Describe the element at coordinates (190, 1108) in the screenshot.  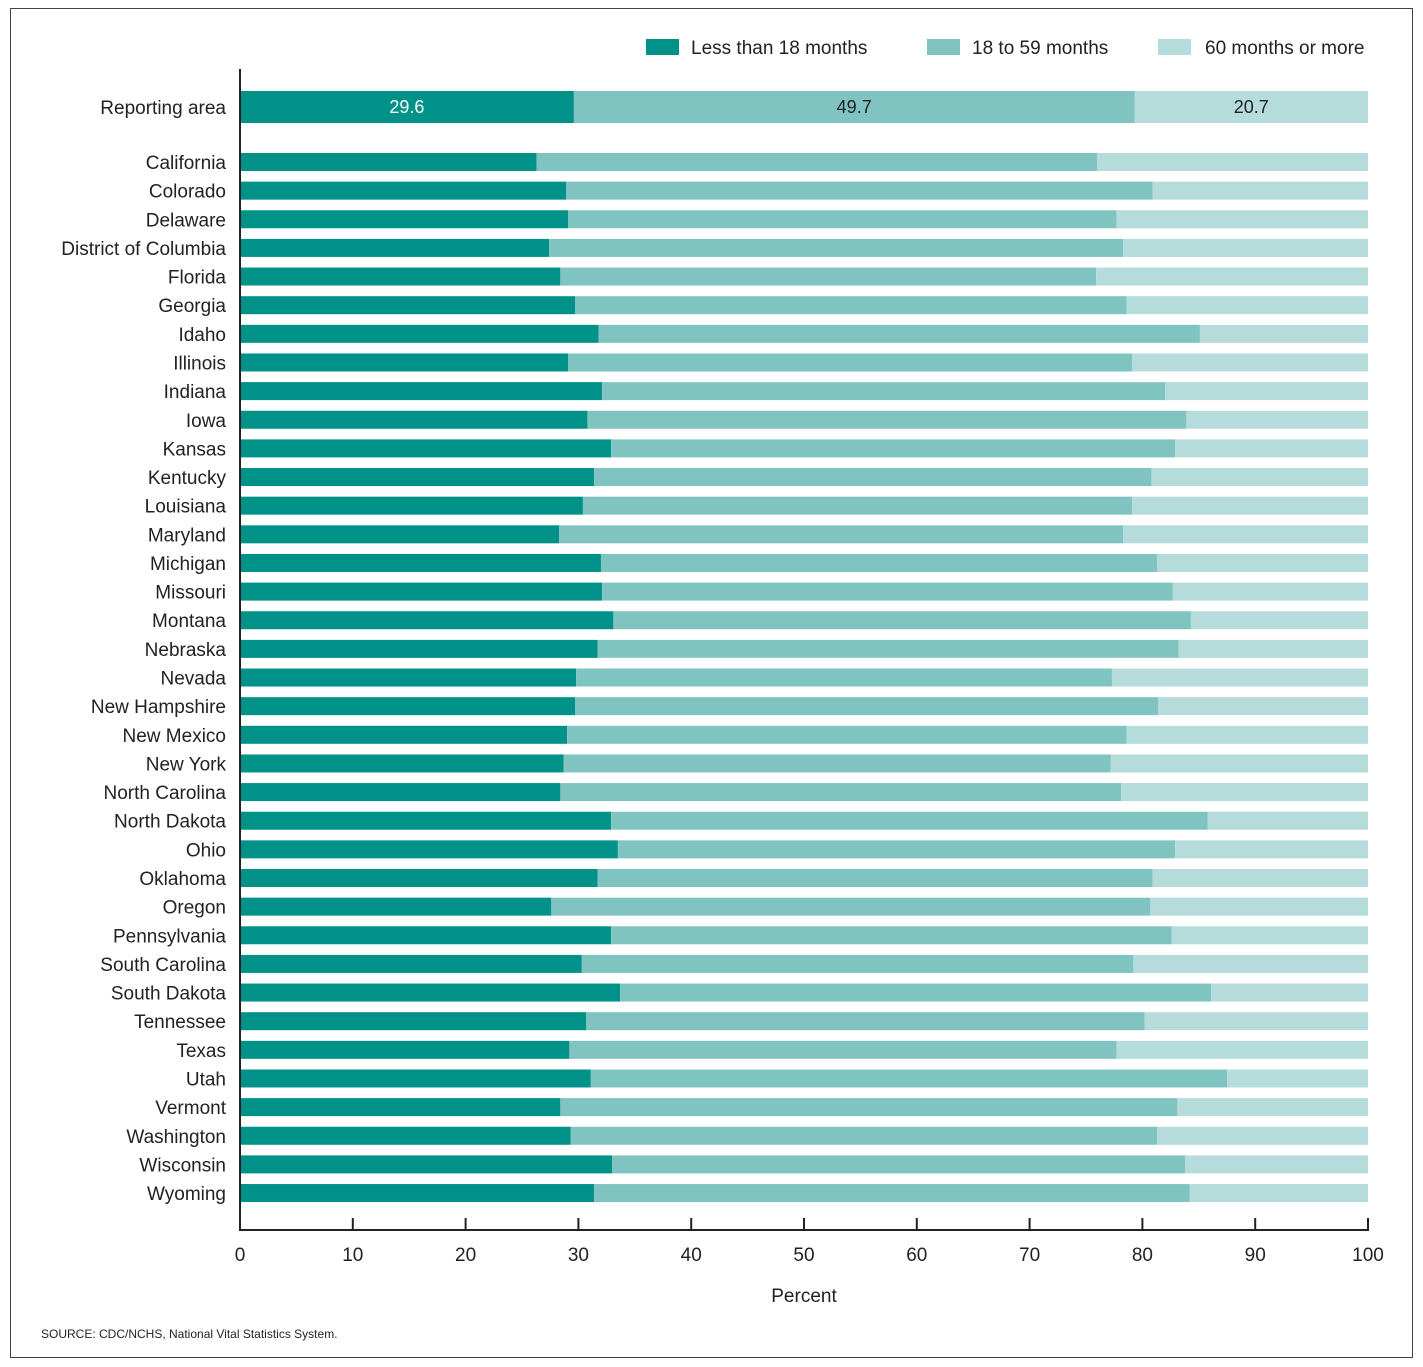
I see `category-label: Vermont` at that location.